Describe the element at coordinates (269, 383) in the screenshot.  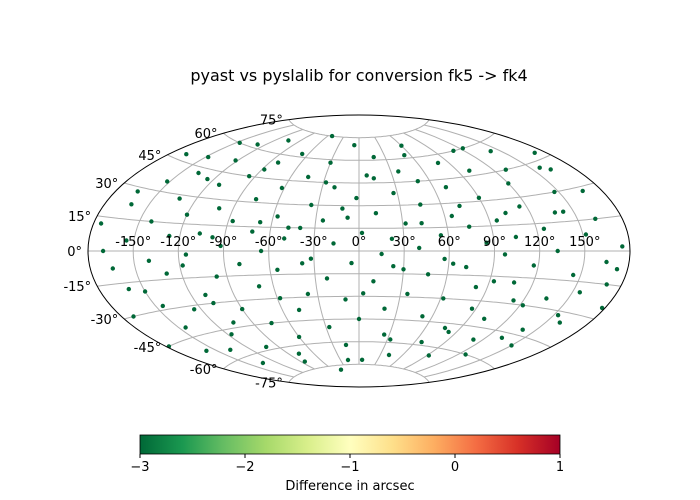
I see `latitude-tick-label: -75°` at that location.